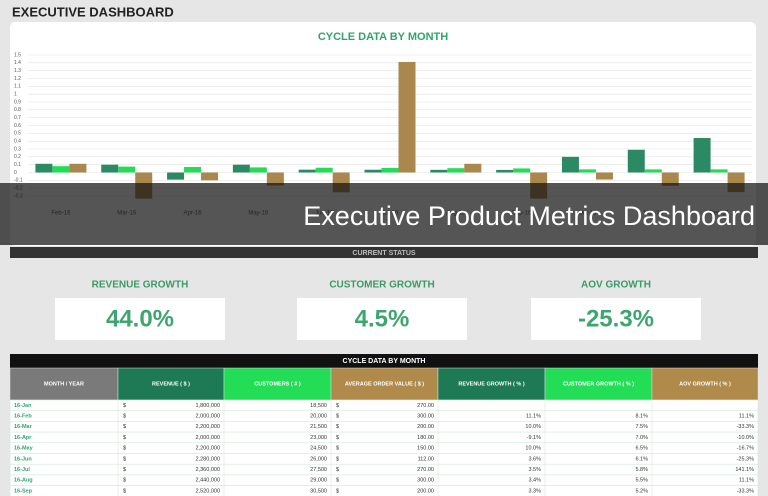 This screenshot has width=768, height=496. Describe the element at coordinates (529, 216) in the screenshot. I see `banner-text: Executive Product Metrics Dashboard` at that location.